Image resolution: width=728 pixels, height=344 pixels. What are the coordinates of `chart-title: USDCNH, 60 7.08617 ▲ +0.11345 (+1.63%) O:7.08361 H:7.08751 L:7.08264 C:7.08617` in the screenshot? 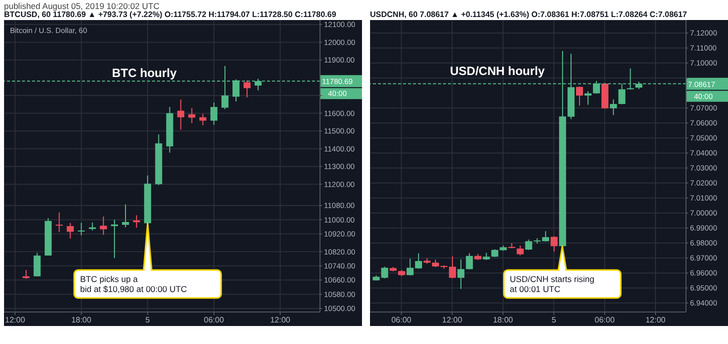 It's located at (529, 14).